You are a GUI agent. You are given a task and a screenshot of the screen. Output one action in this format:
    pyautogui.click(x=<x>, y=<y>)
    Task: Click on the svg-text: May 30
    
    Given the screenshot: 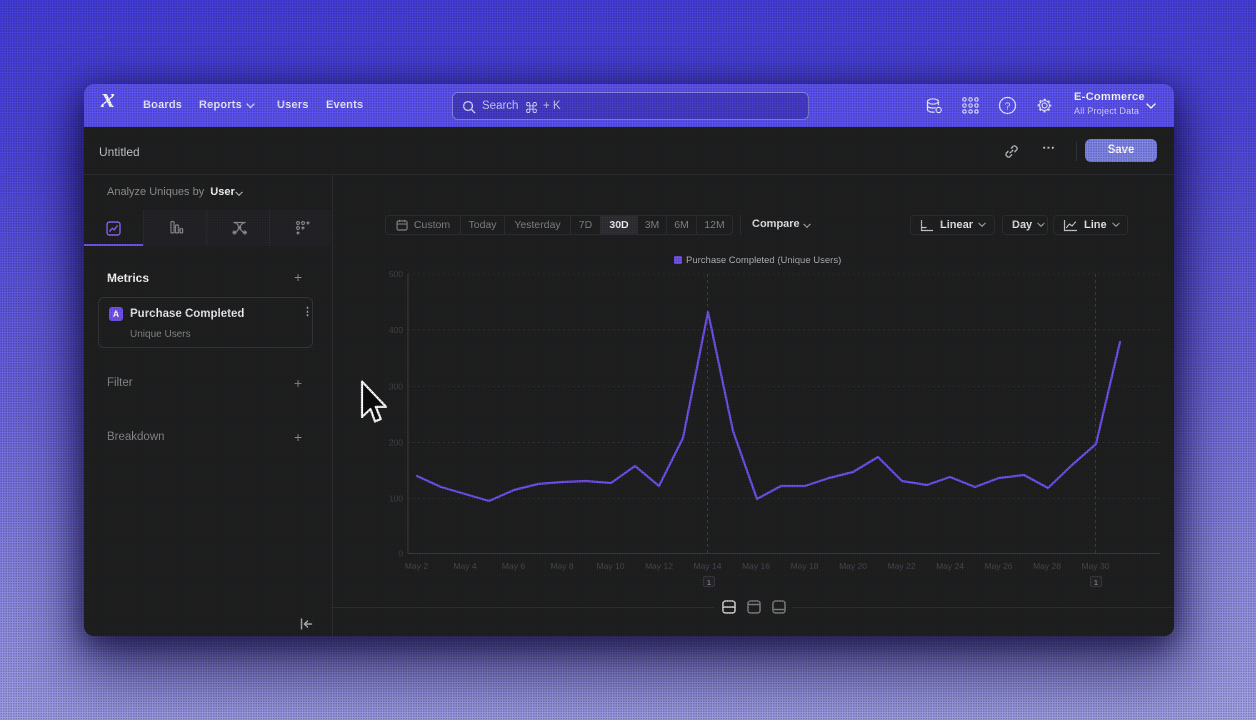 What is the action you would take?
    pyautogui.click(x=1096, y=566)
    